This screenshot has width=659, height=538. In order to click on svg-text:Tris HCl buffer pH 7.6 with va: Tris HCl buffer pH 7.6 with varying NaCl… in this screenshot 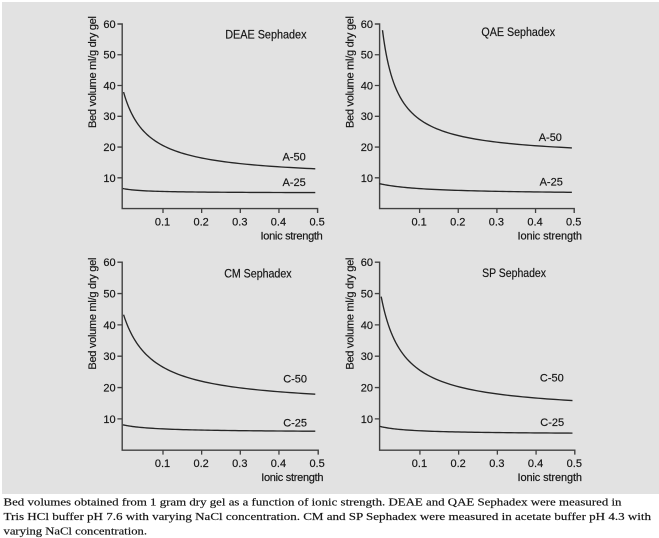, I will do `click(328, 517)`.